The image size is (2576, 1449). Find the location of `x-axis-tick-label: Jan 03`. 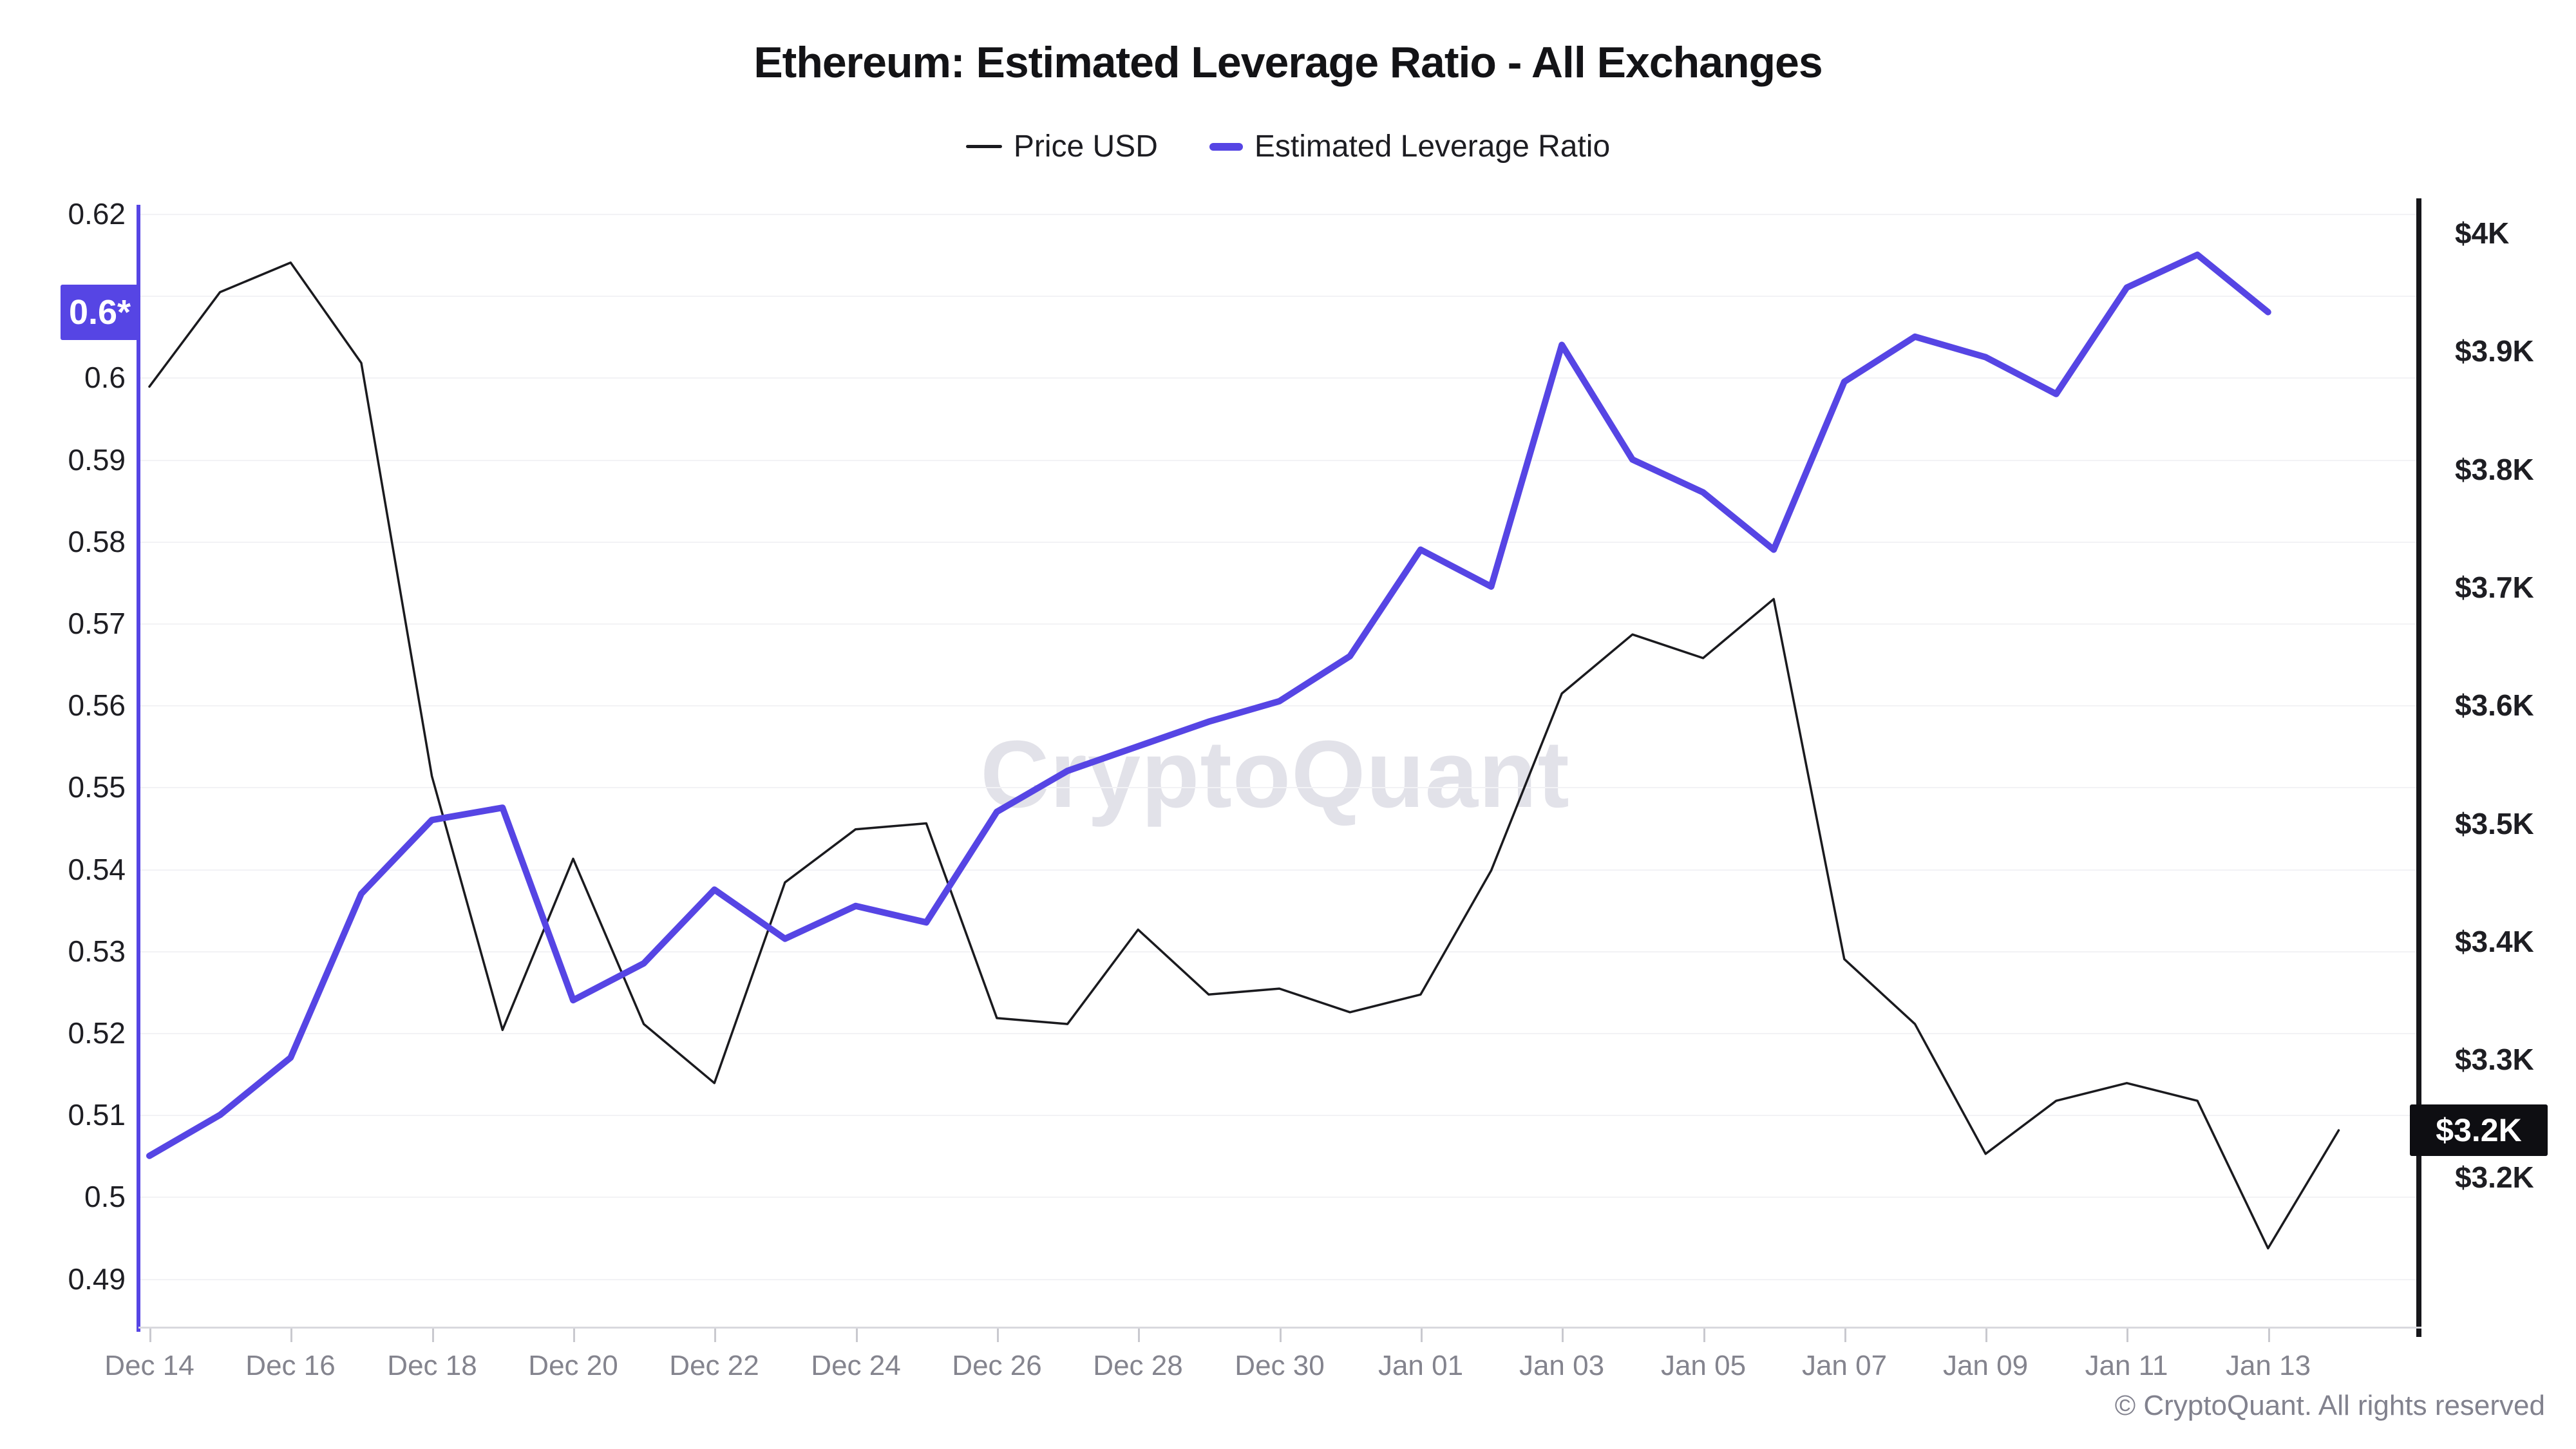

x-axis-tick-label: Jan 03 is located at coordinates (1562, 1366).